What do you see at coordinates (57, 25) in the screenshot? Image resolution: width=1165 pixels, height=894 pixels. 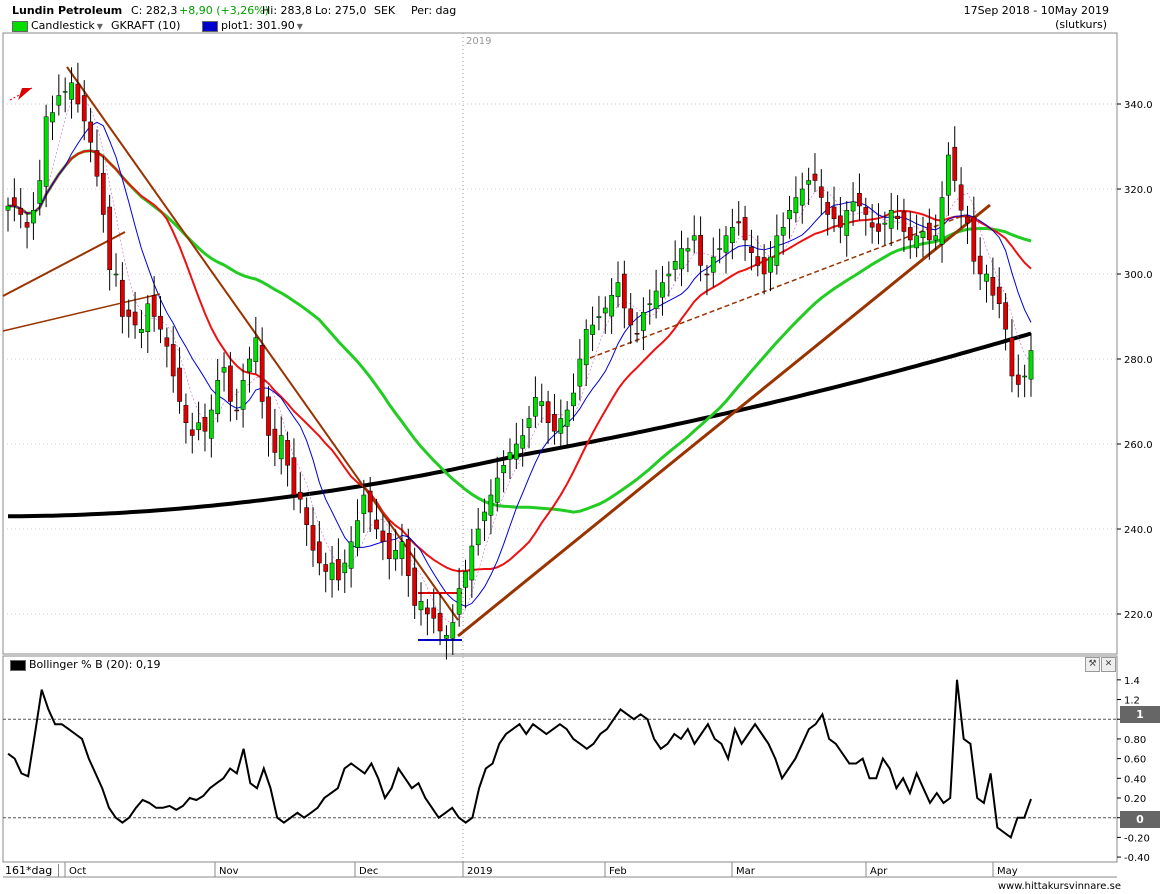 I see `legend-candlestick: Candlestick ▼` at bounding box center [57, 25].